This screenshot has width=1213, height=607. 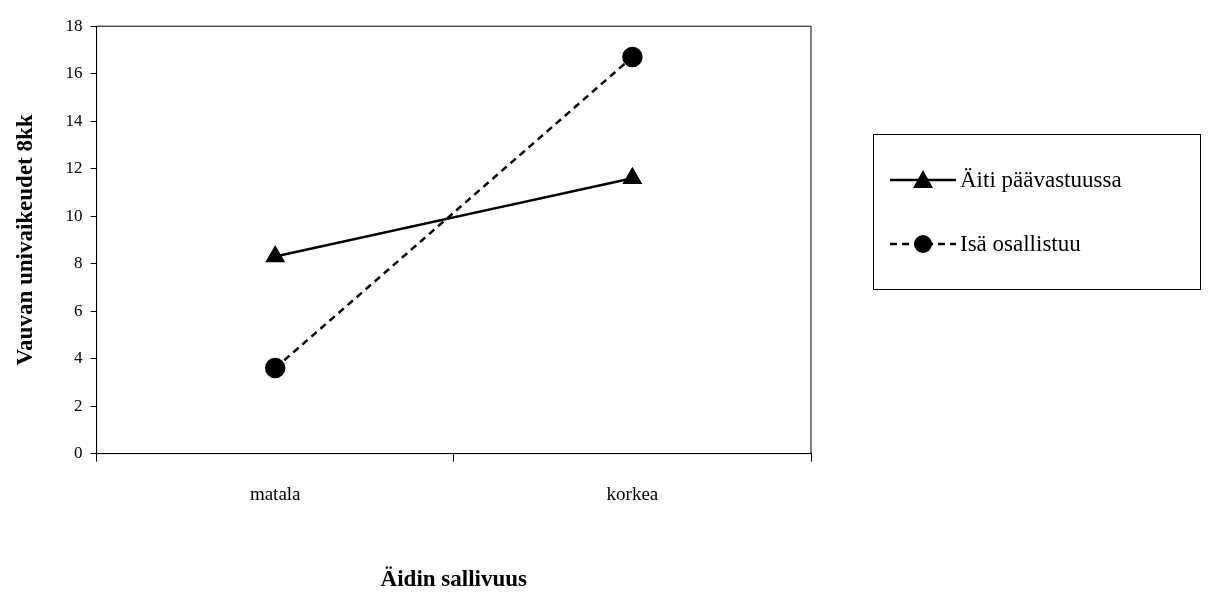 What do you see at coordinates (74, 25) in the screenshot?
I see `y-tick-label: 18` at bounding box center [74, 25].